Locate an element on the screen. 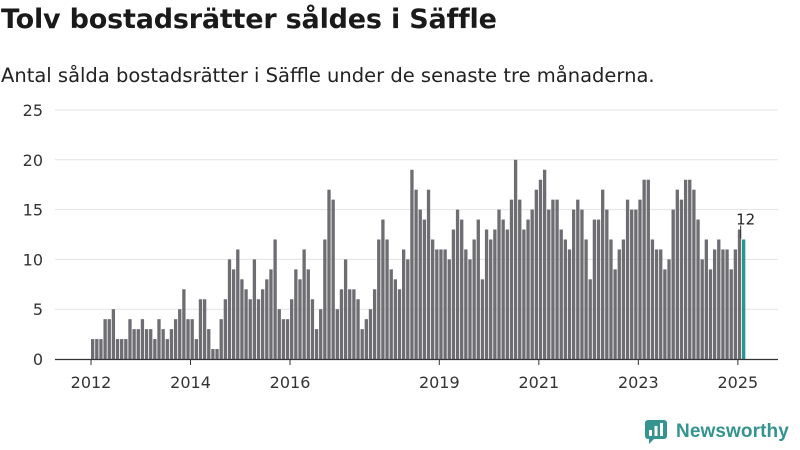 Image resolution: width=800 pixels, height=450 pixels. y-tick-label: 0 is located at coordinates (38, 359).